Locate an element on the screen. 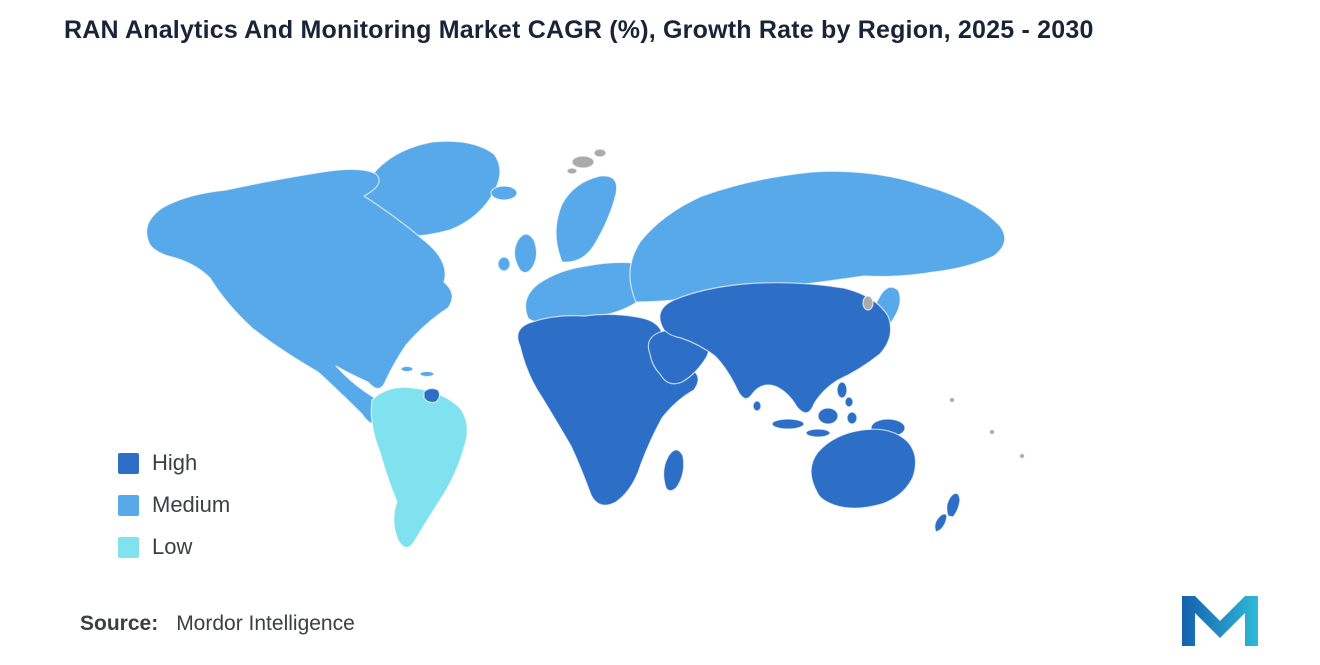 The height and width of the screenshot is (665, 1320). region-ireland is located at coordinates (504, 264).